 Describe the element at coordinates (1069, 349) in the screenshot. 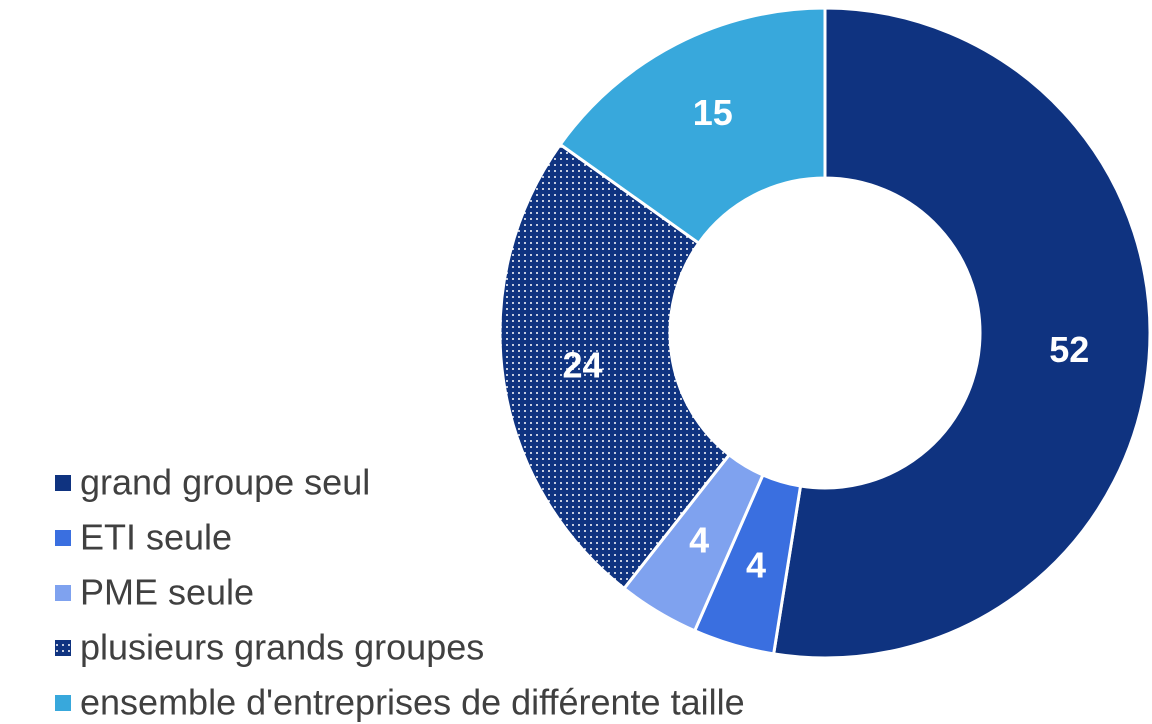

I see `data-label: 52` at that location.